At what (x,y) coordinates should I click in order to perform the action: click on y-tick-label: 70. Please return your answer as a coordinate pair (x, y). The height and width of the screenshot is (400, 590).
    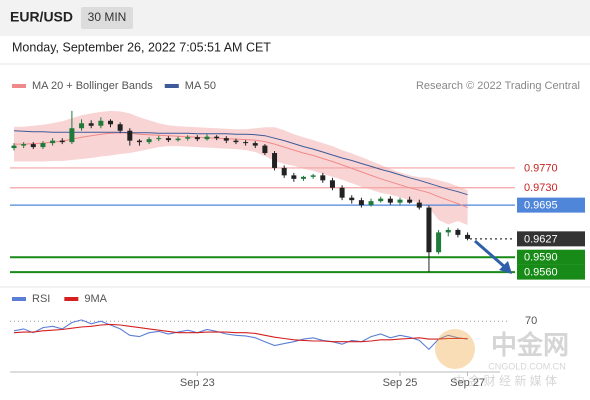
    Looking at the image, I should click on (531, 321).